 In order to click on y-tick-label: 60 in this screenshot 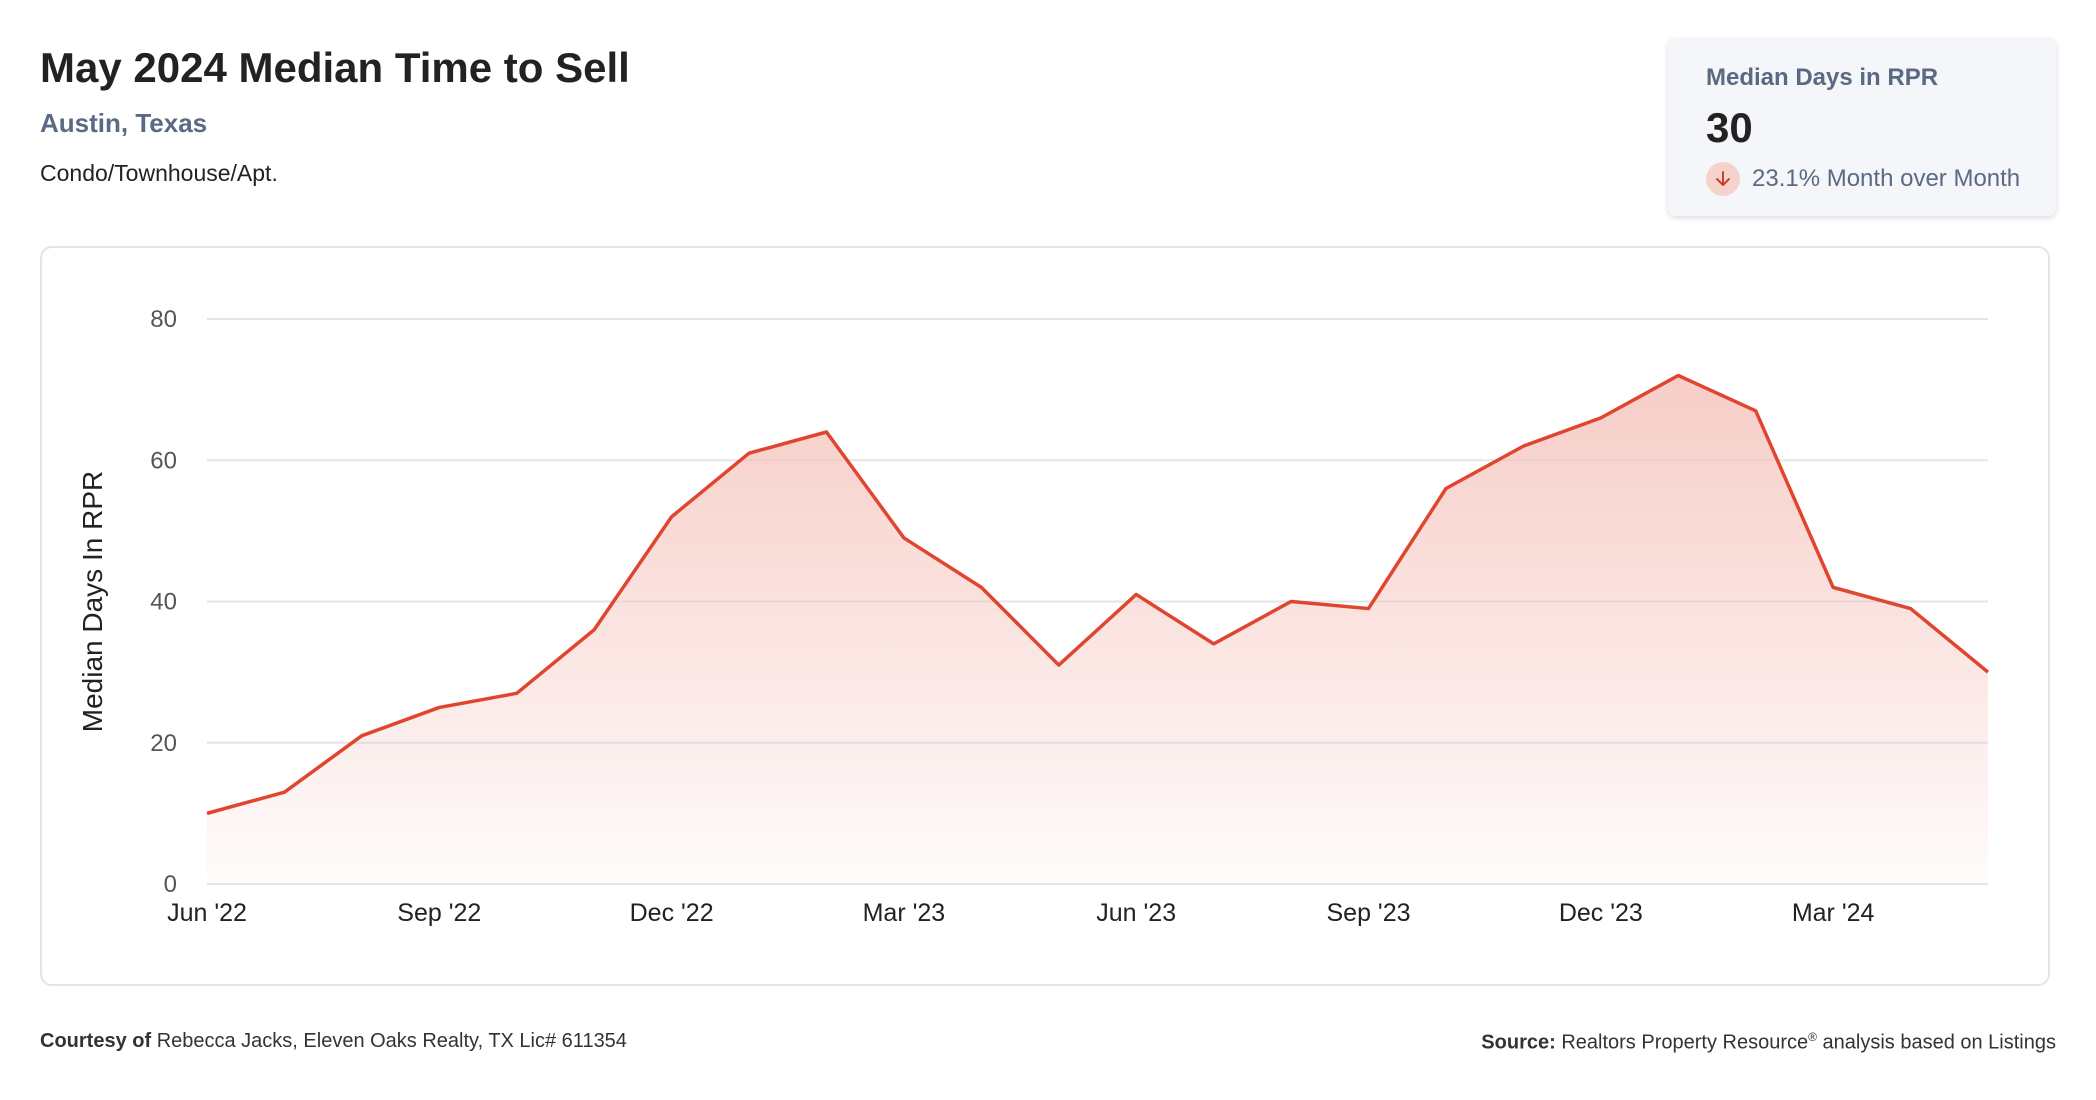, I will do `click(163, 460)`.